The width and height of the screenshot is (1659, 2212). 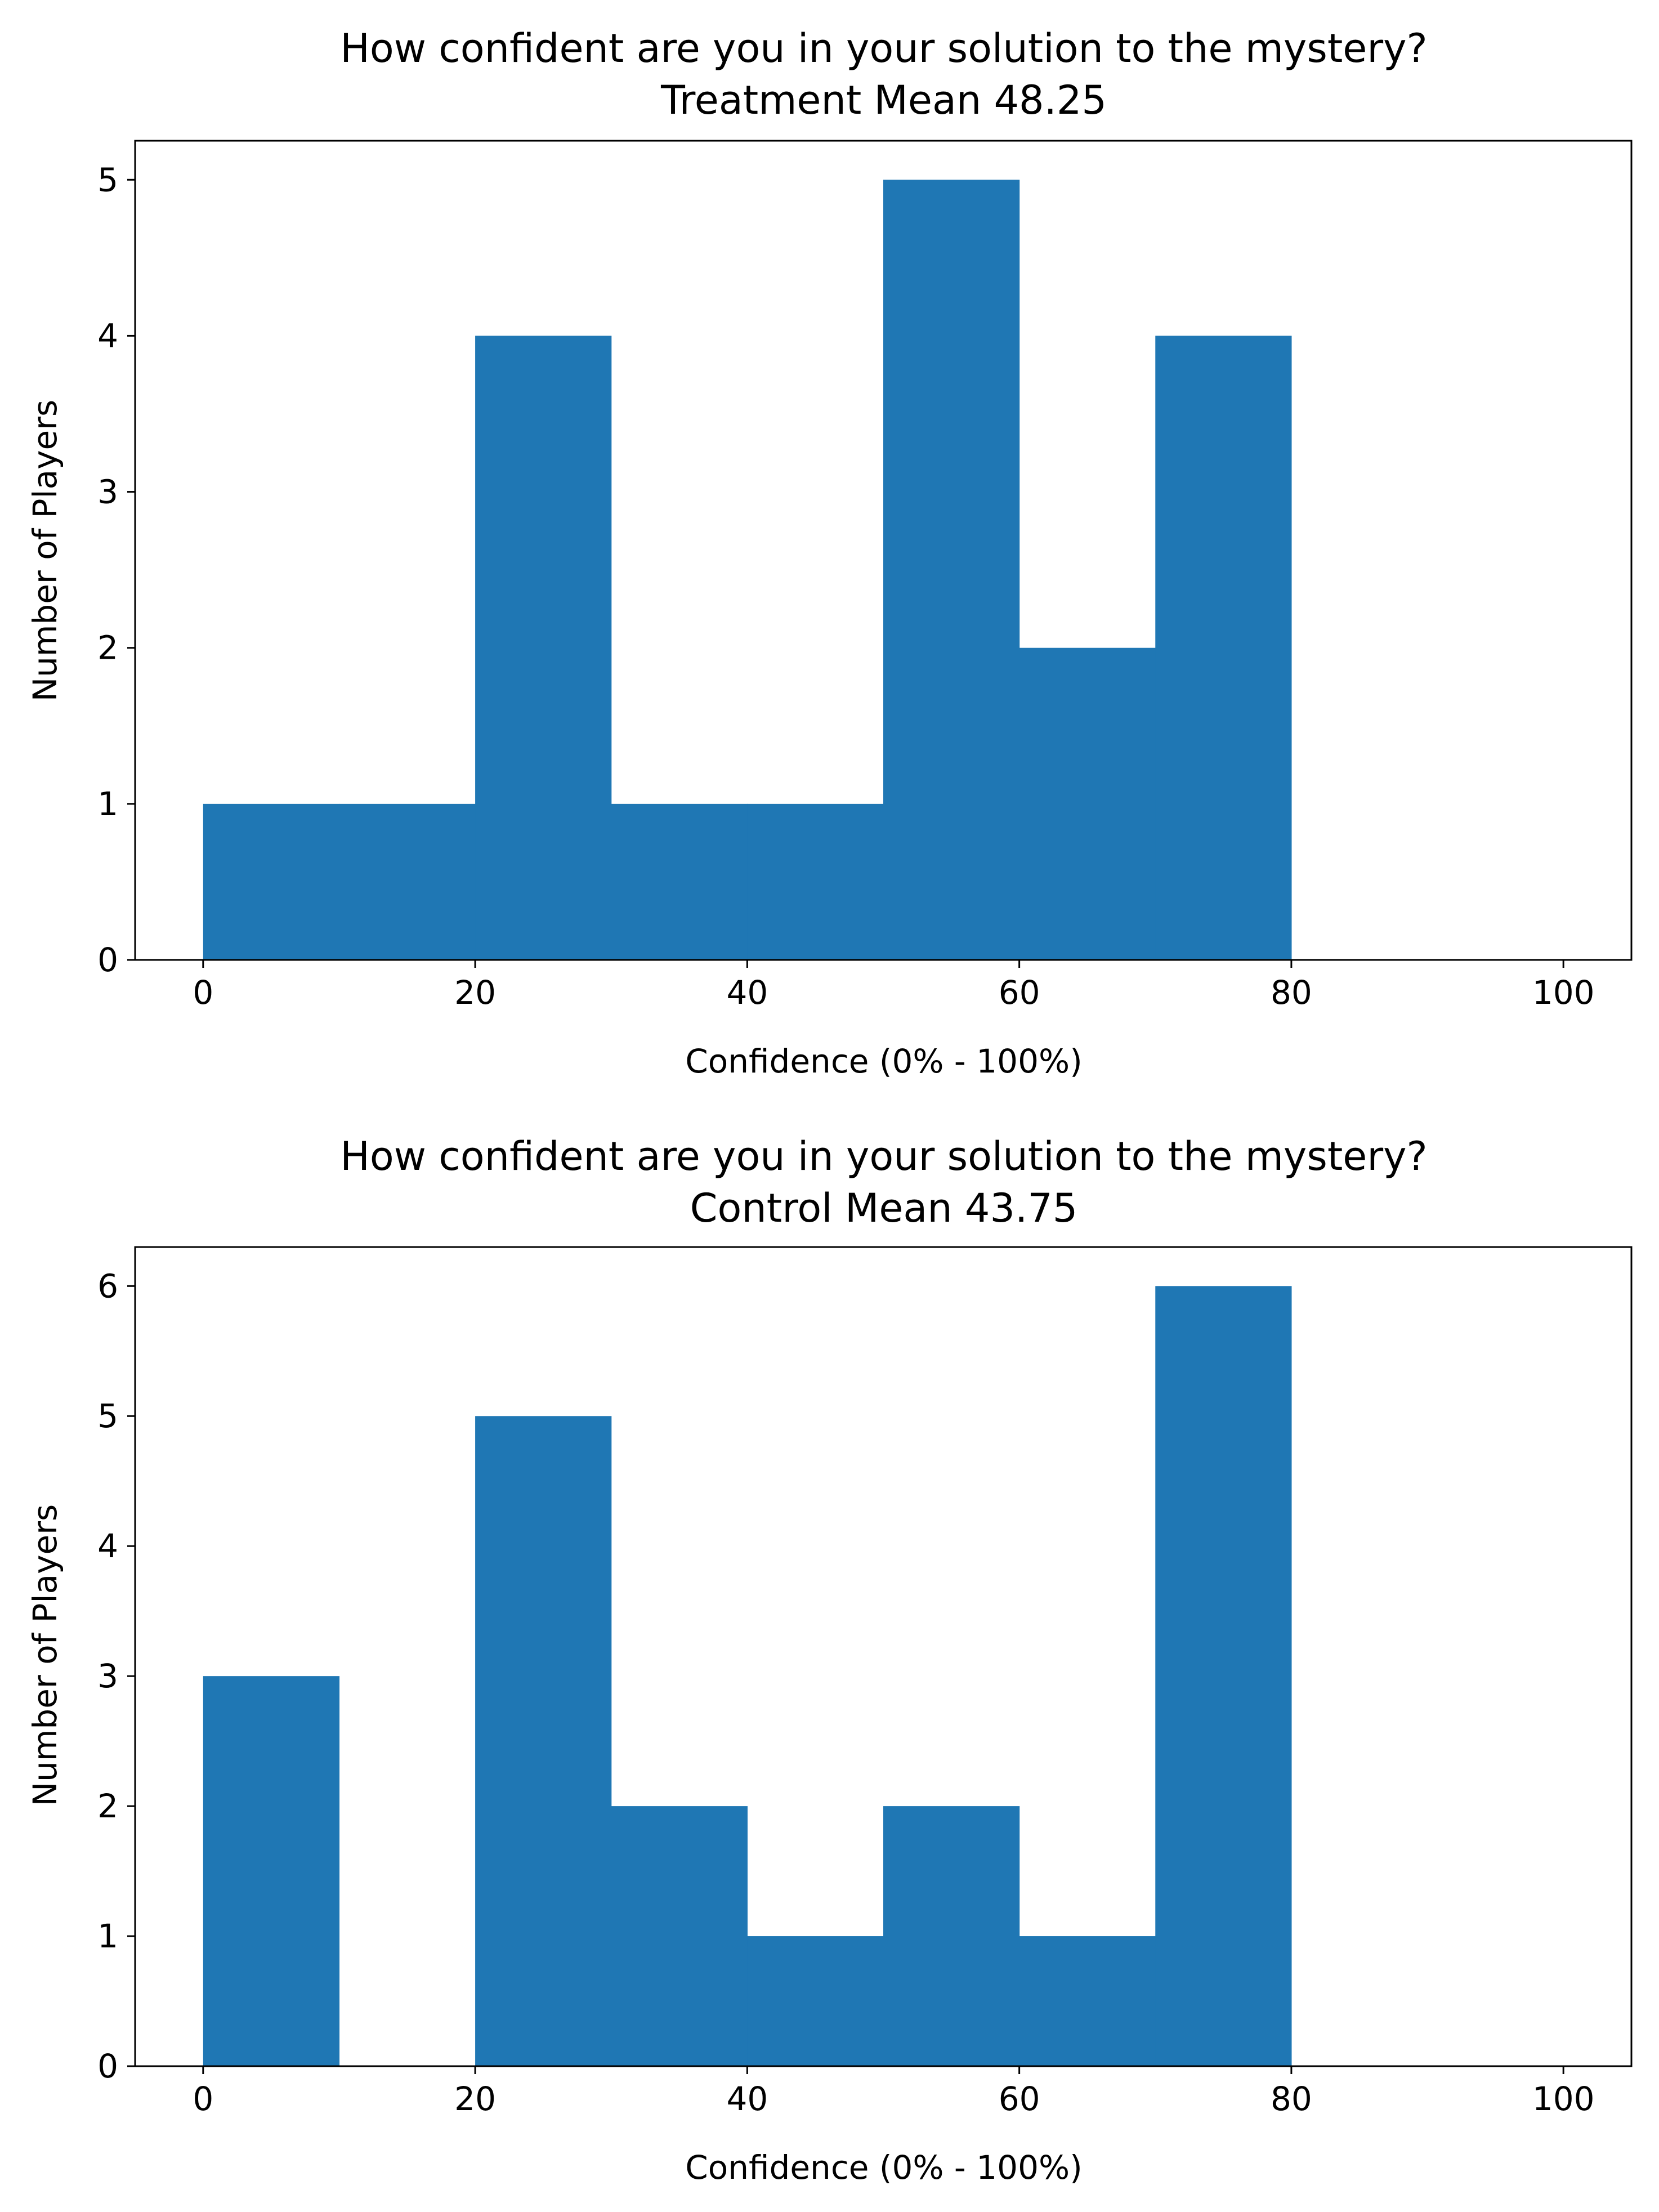 I want to click on chart-subtitle: Treatment Mean 48.25, so click(x=884, y=100).